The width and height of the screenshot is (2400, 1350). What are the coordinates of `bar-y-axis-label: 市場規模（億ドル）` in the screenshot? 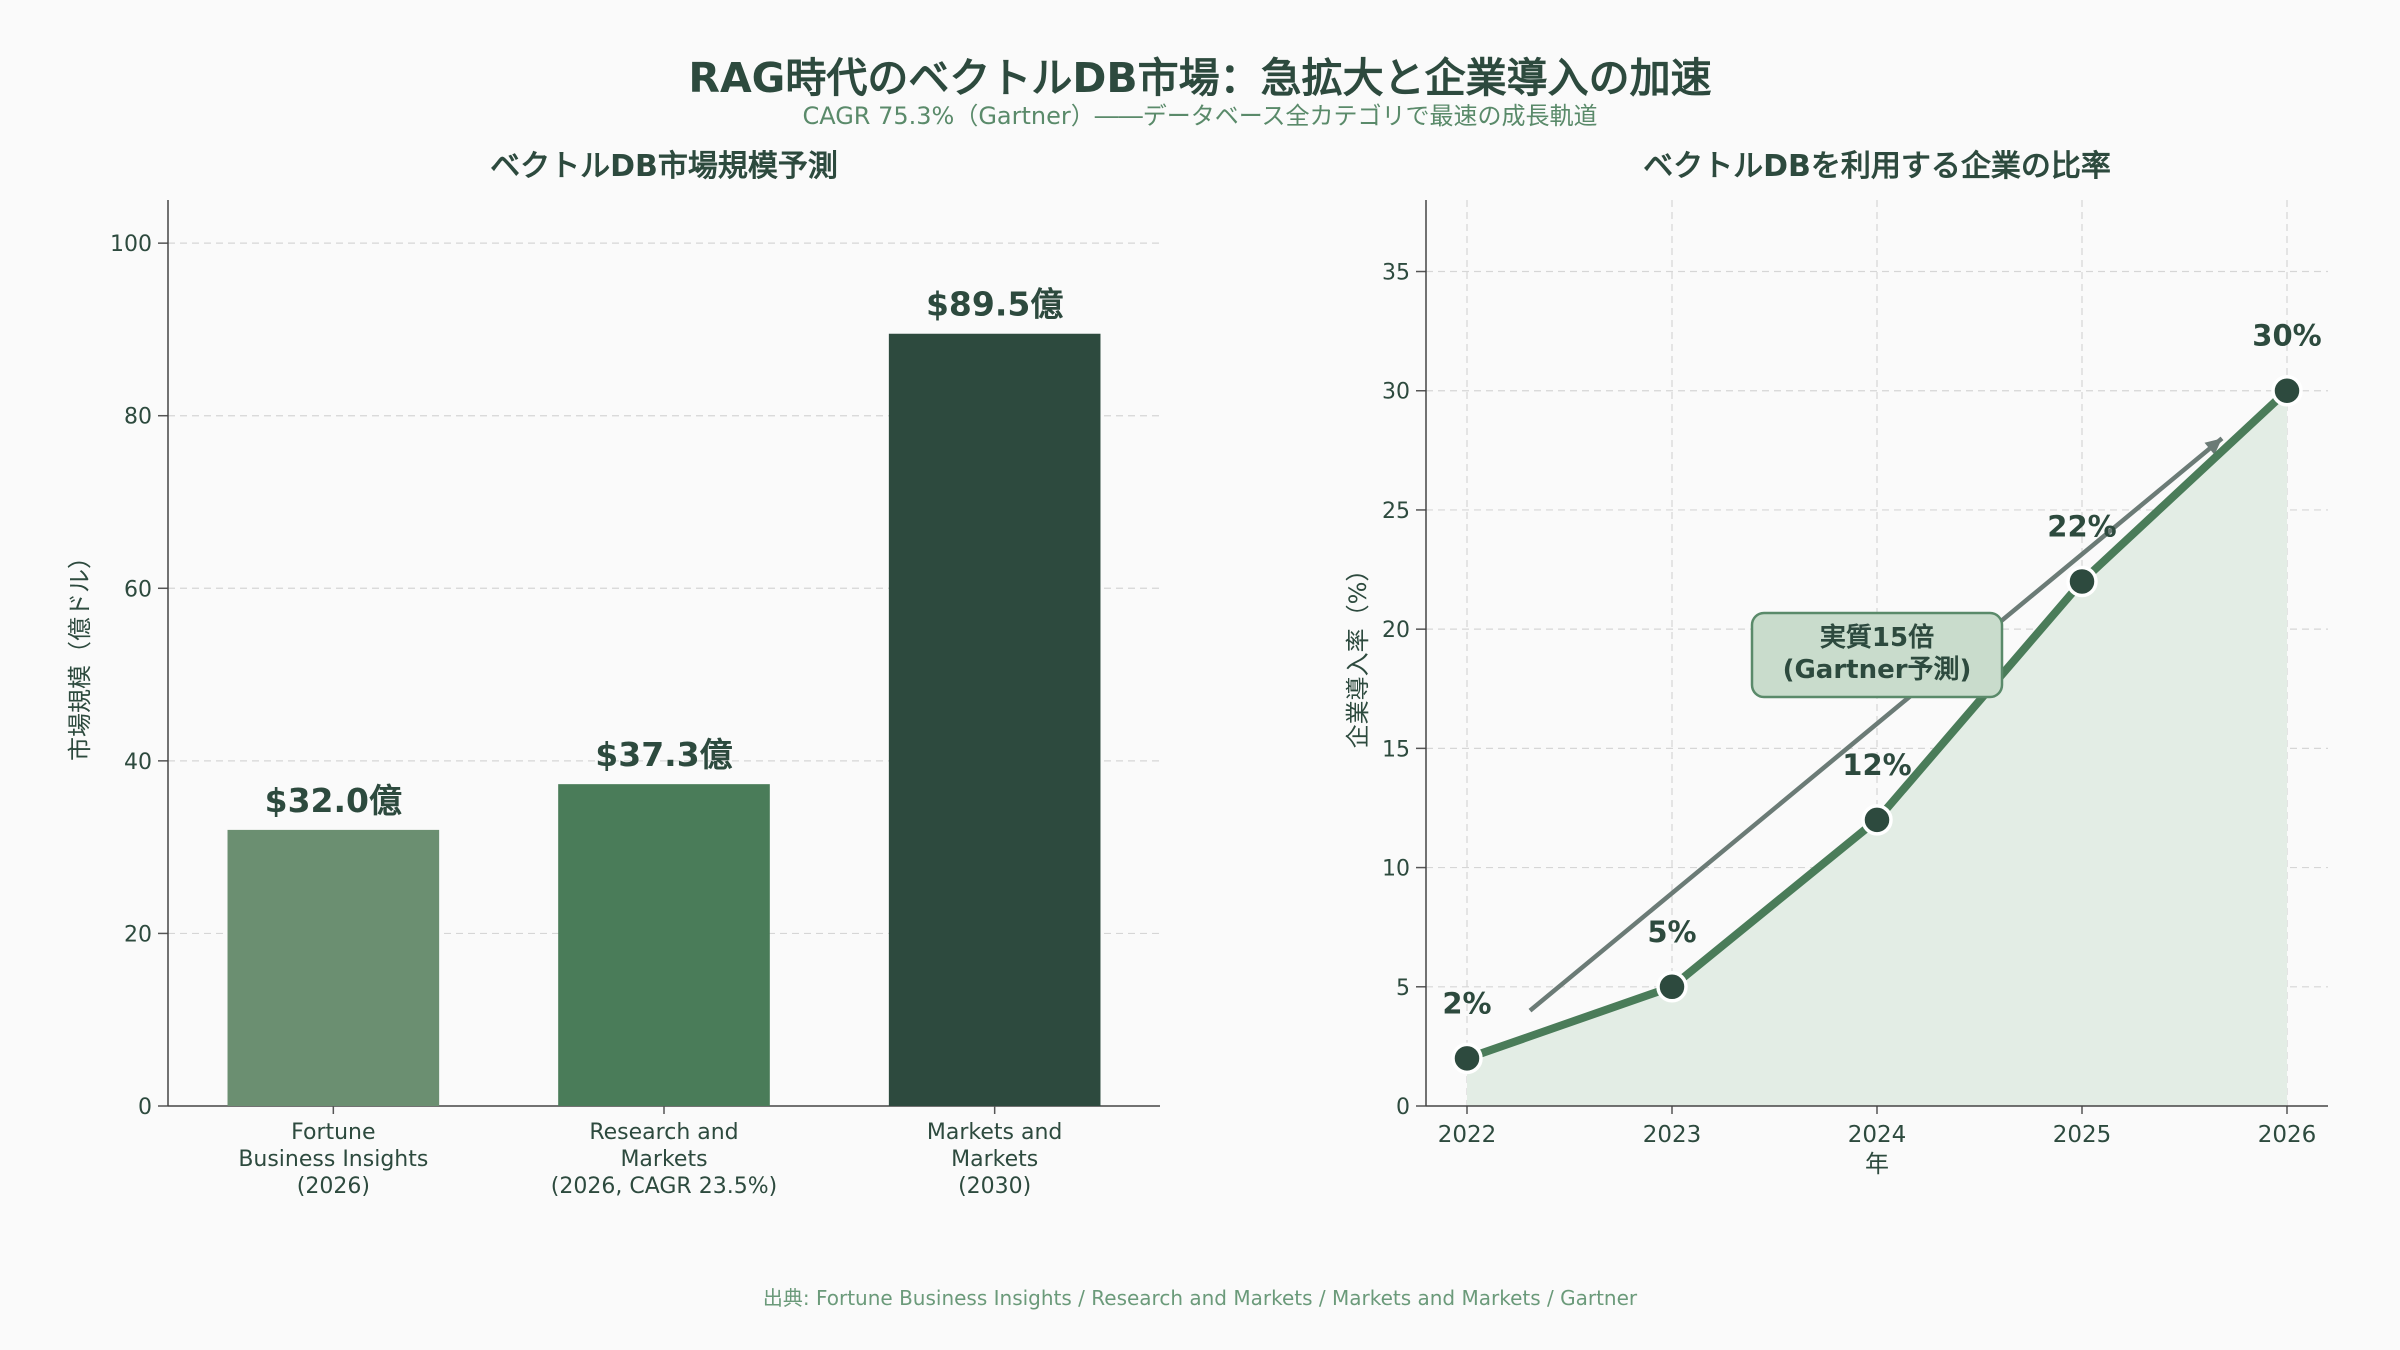 It's located at (80, 653).